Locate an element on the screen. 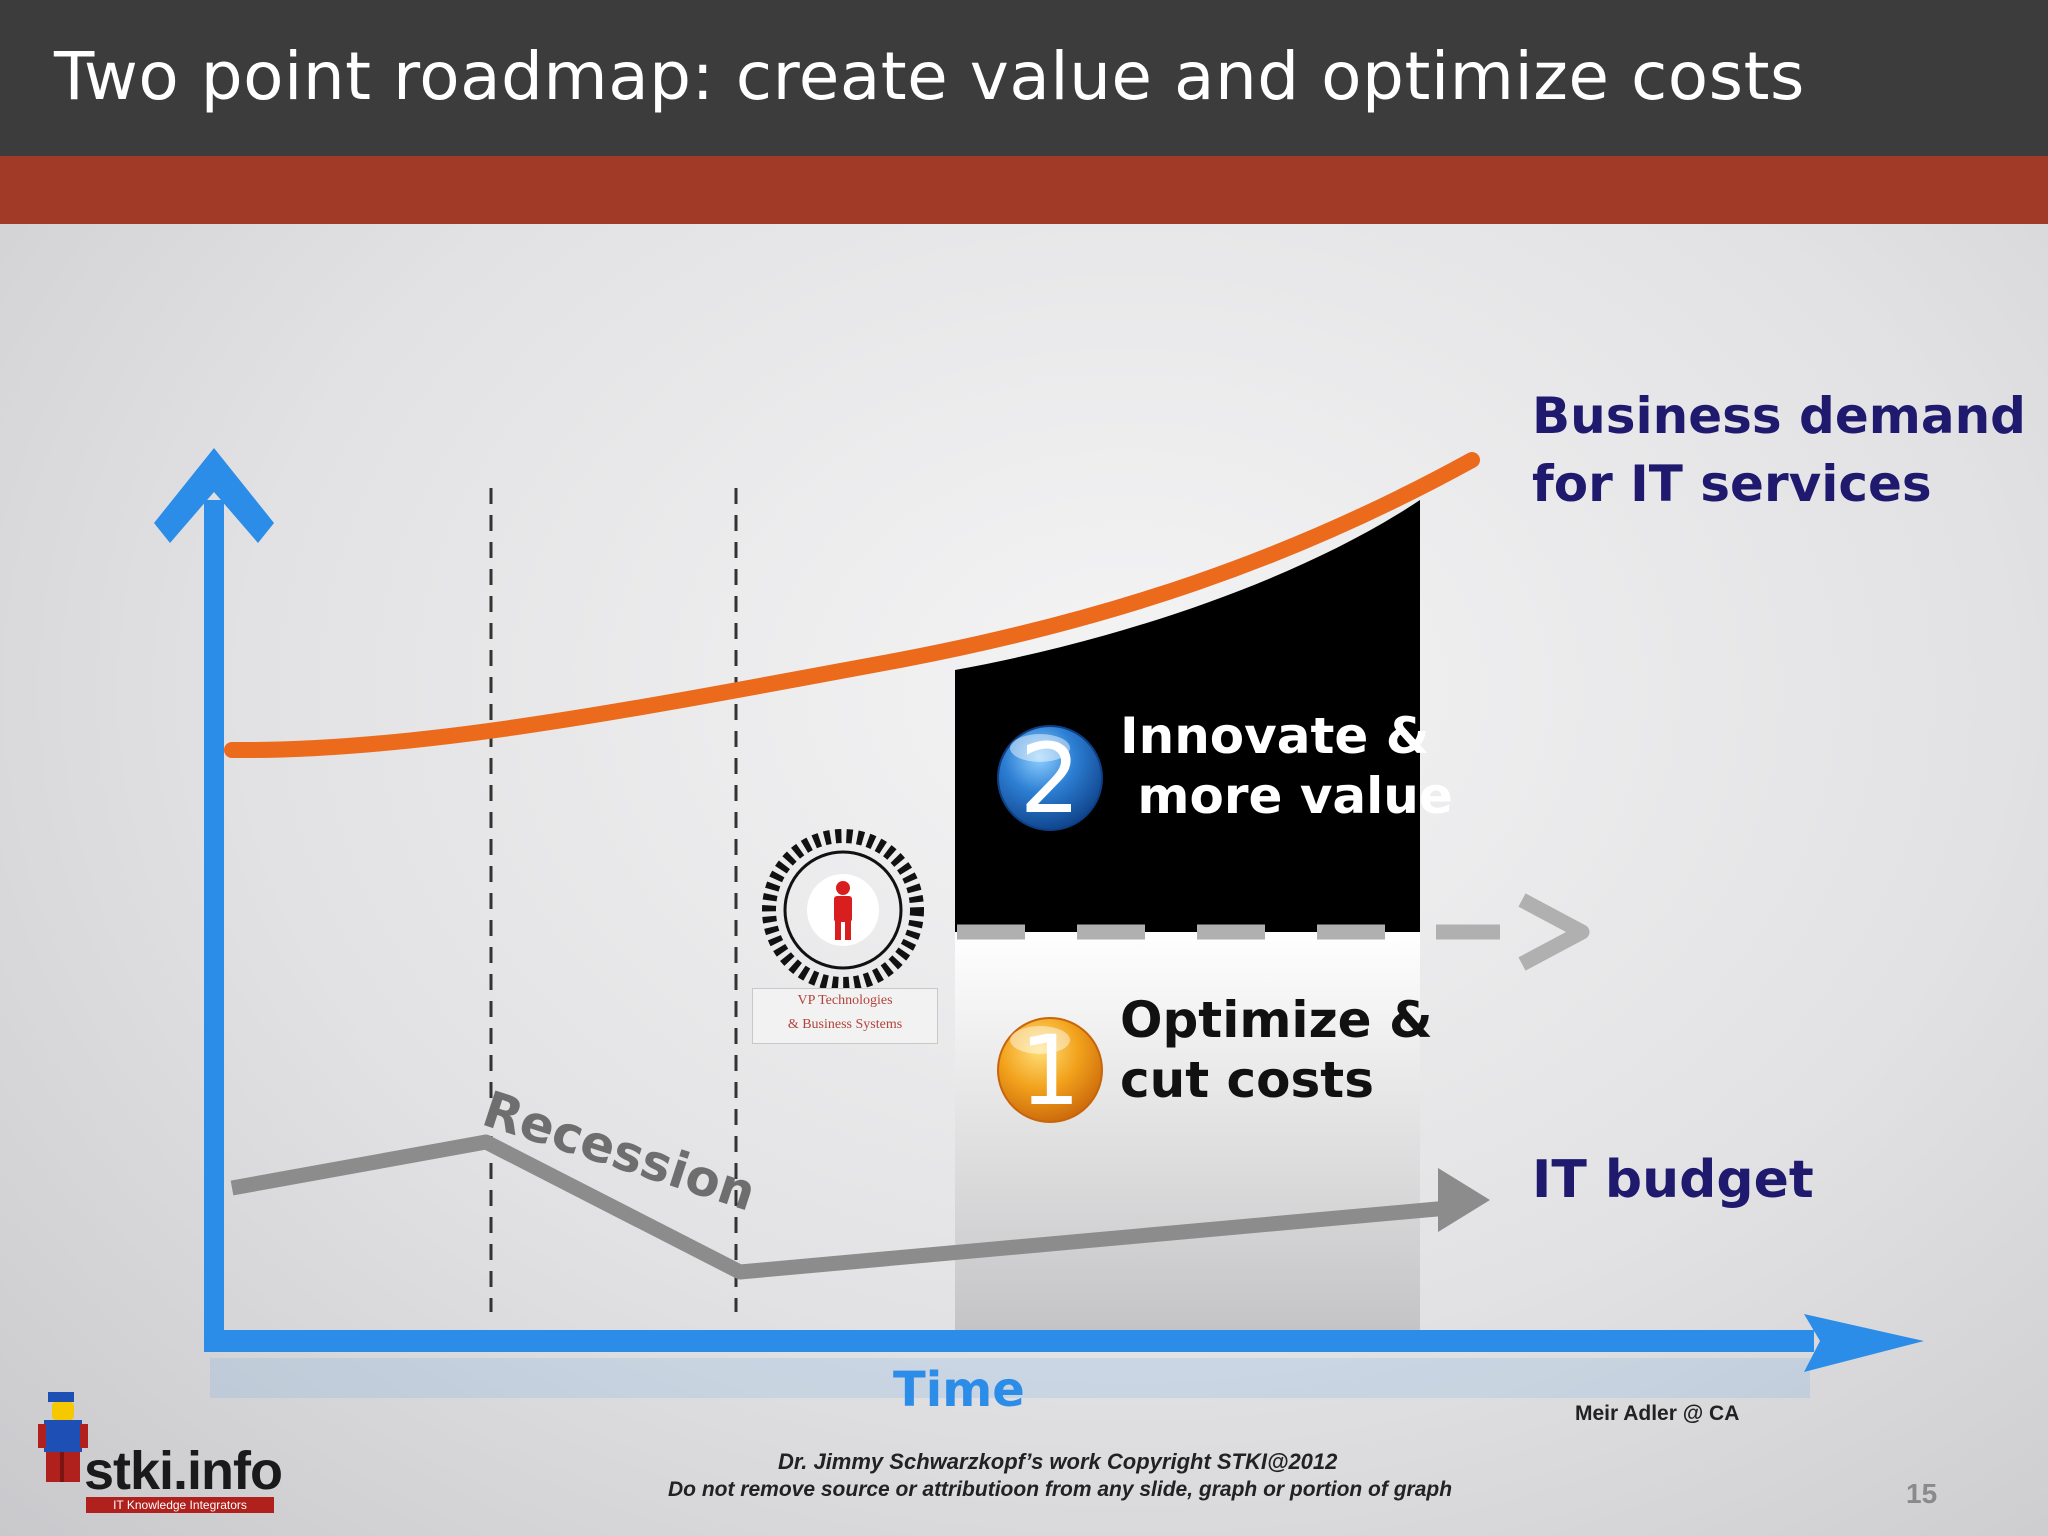  divider-arrow-head is located at coordinates (1554, 932).